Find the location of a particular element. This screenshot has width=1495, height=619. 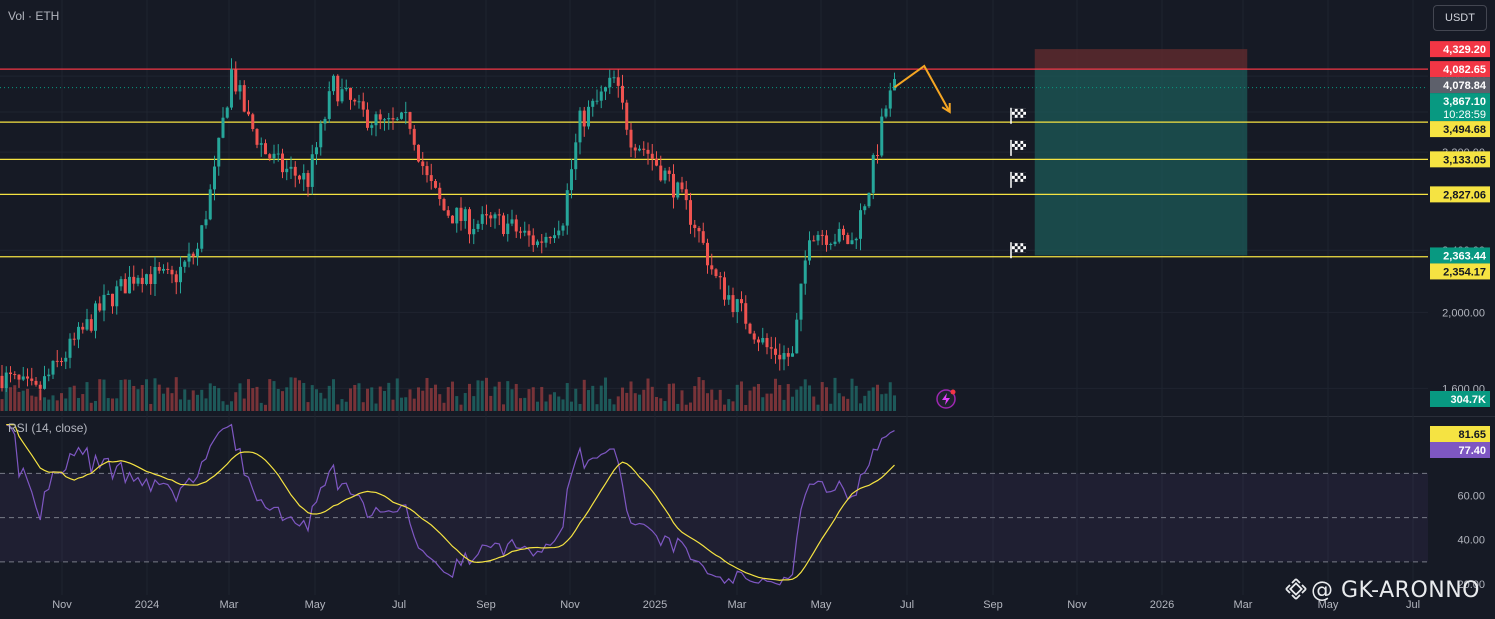

watermark-text: @ GK-ARONNO is located at coordinates (1395, 590).